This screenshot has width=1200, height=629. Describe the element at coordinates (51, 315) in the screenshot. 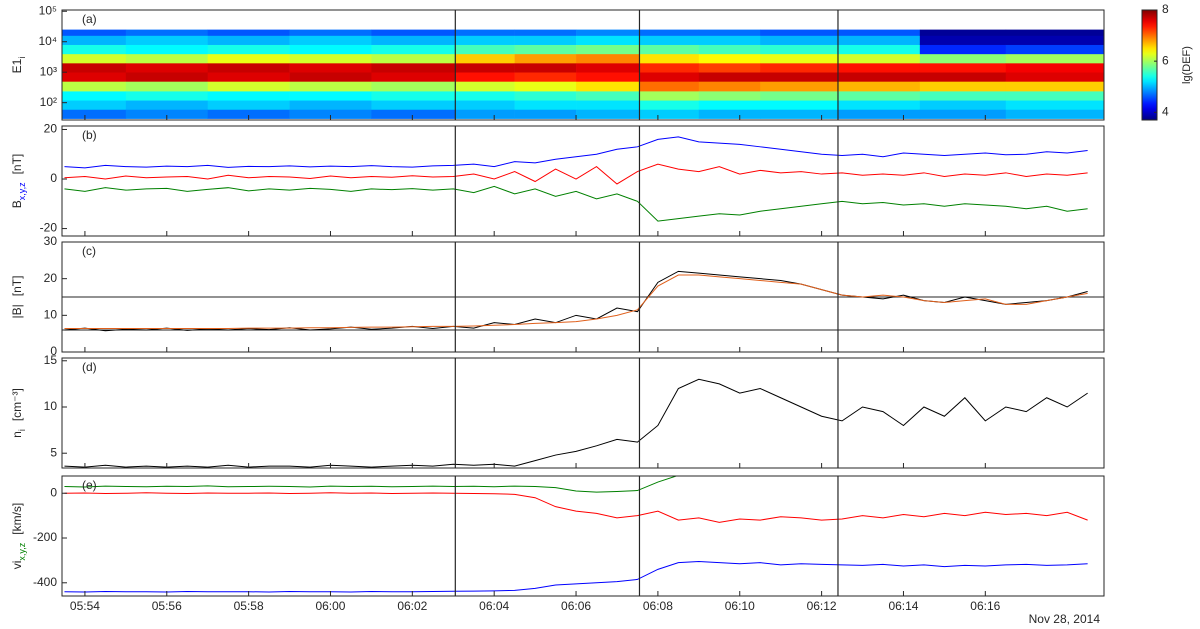

I see `y-tick-label: 10` at that location.